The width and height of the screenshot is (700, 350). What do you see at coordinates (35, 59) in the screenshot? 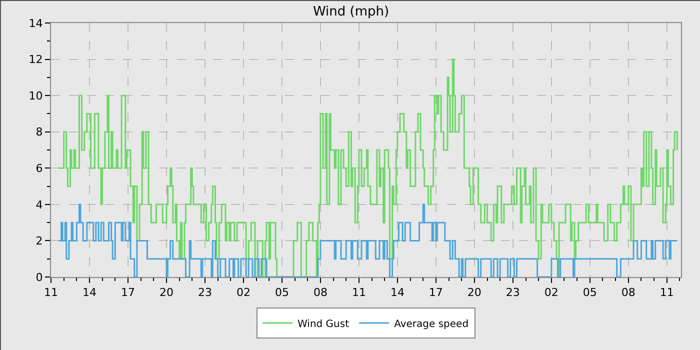
I see `y-tick-label: 12` at bounding box center [35, 59].